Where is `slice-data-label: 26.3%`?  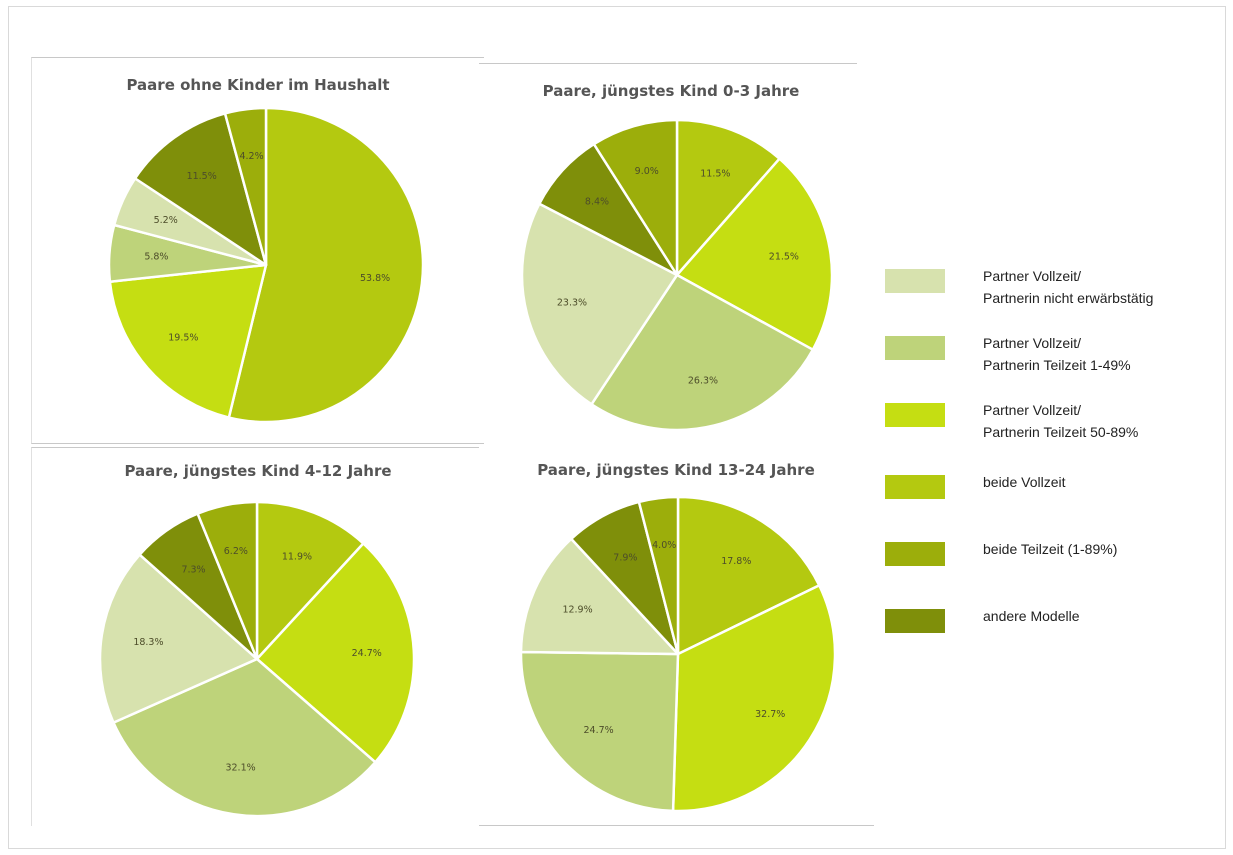 slice-data-label: 26.3% is located at coordinates (703, 380).